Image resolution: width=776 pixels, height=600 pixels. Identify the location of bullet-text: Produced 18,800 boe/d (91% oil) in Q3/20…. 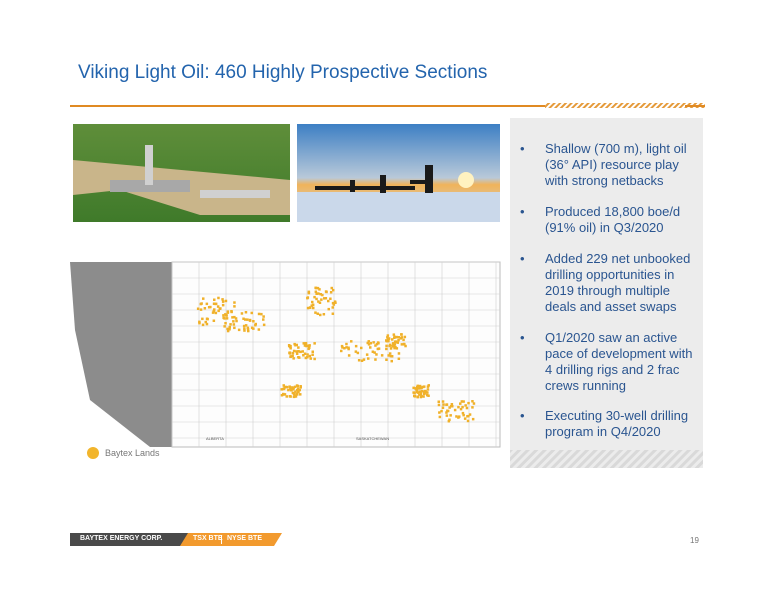
(613, 219).